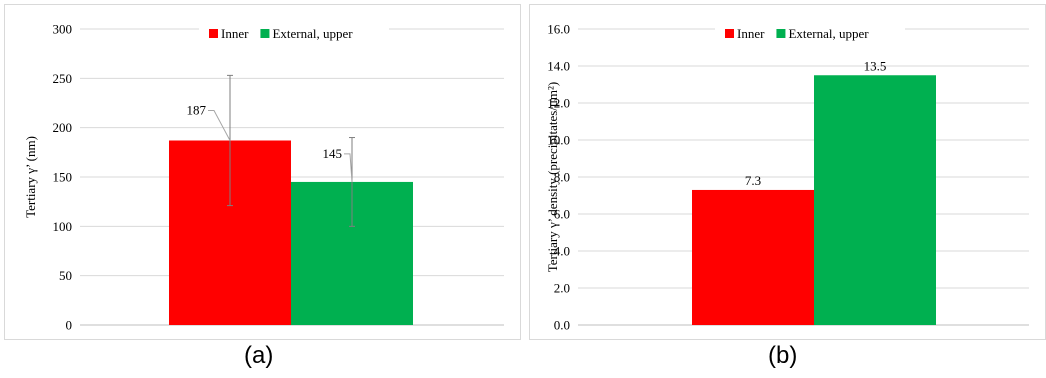 This screenshot has width=1046, height=378. Describe the element at coordinates (30, 177) in the screenshot. I see `a-y-axis-label: Tertiary γ’ (nm)` at that location.